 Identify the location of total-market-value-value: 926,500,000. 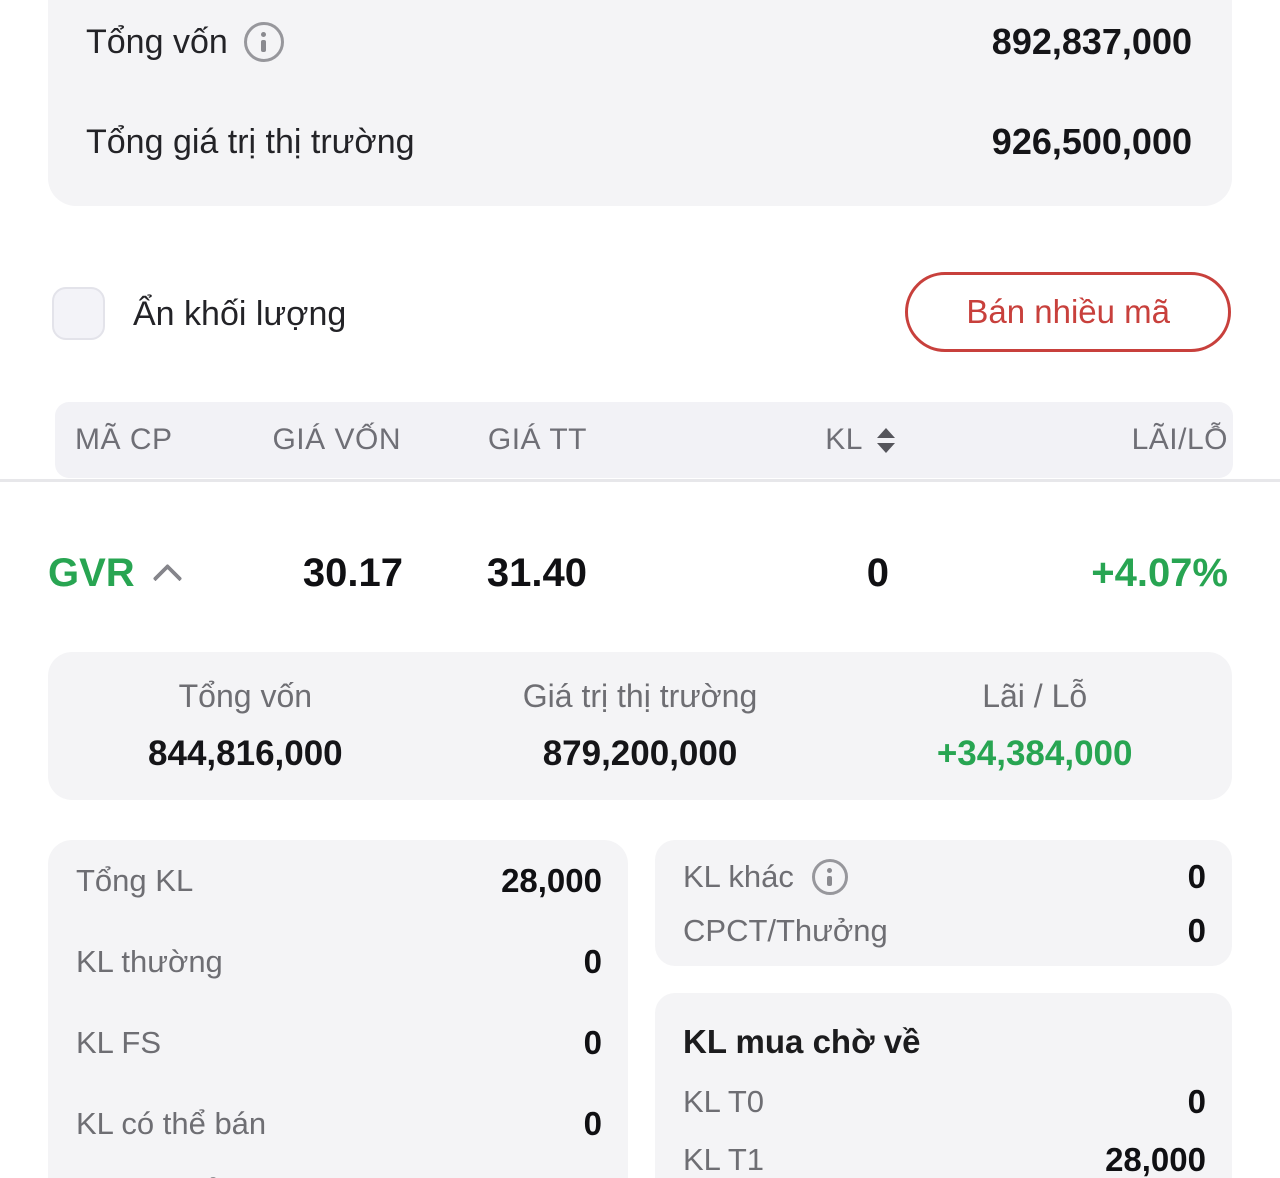
(1091, 141).